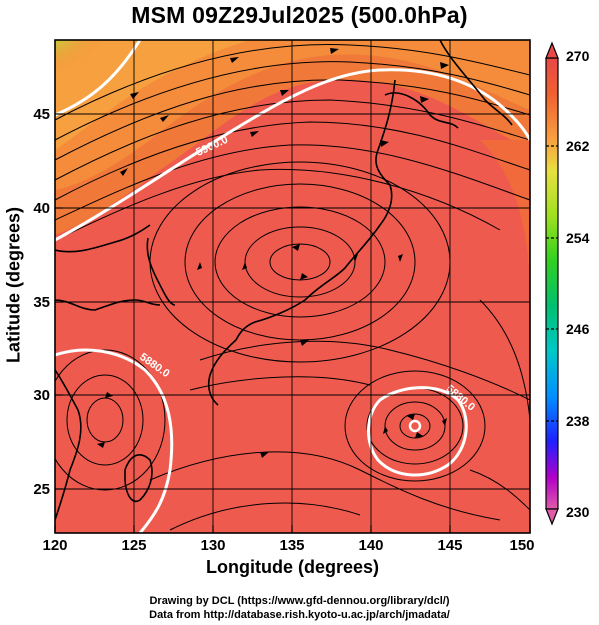  I want to click on colorbar-label: 246, so click(578, 329).